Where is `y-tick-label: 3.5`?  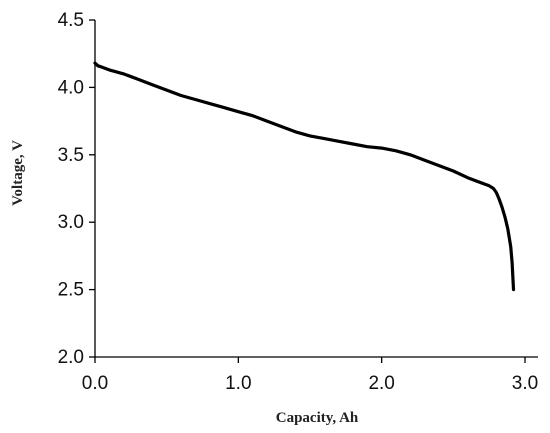
y-tick-label: 3.5 is located at coordinates (71, 155).